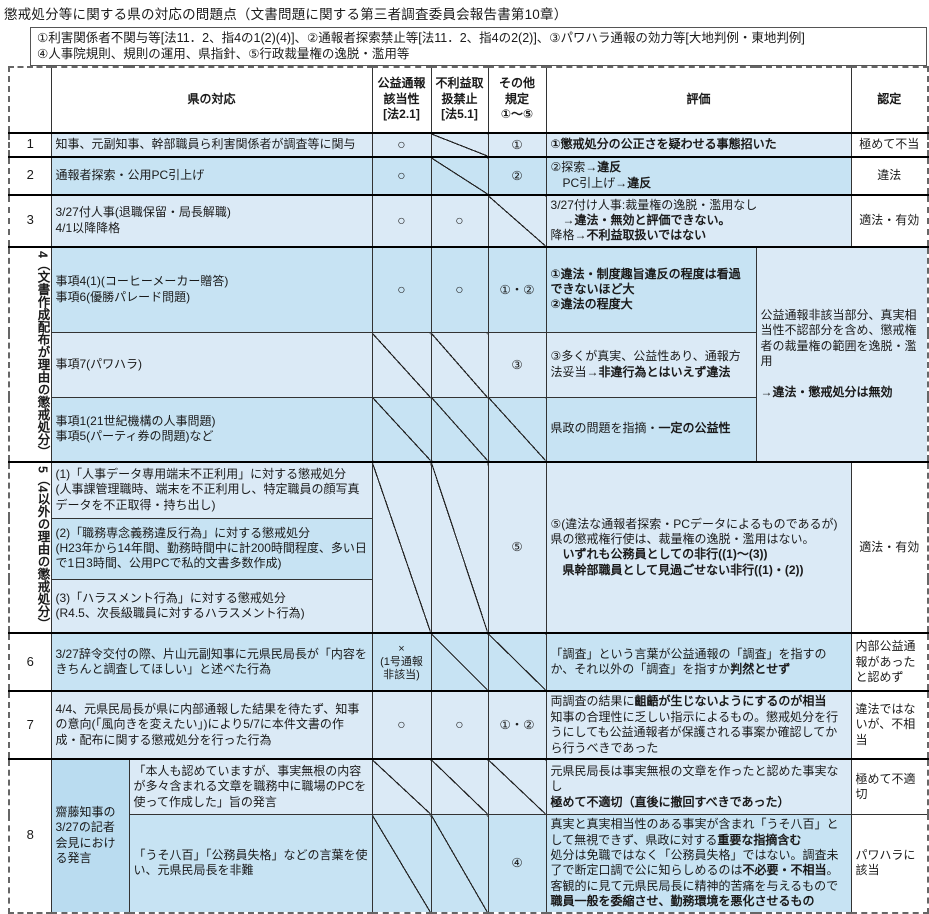  Describe the element at coordinates (517, 864) in the screenshot. I see `row-8-sub-2-other-mark: ④` at that location.